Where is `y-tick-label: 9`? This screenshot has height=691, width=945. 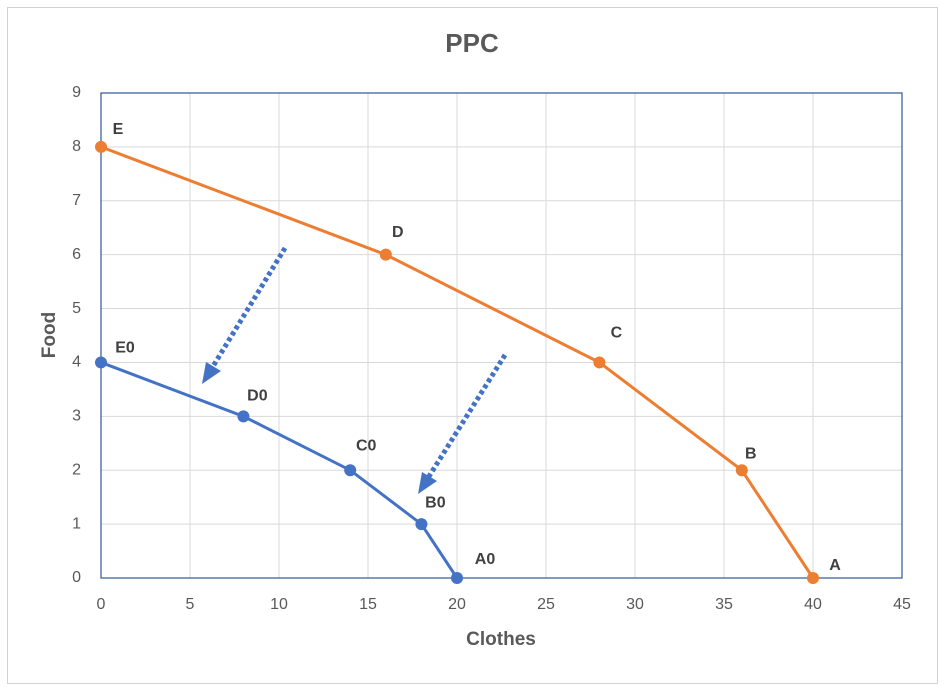 y-tick-label: 9 is located at coordinates (76, 92).